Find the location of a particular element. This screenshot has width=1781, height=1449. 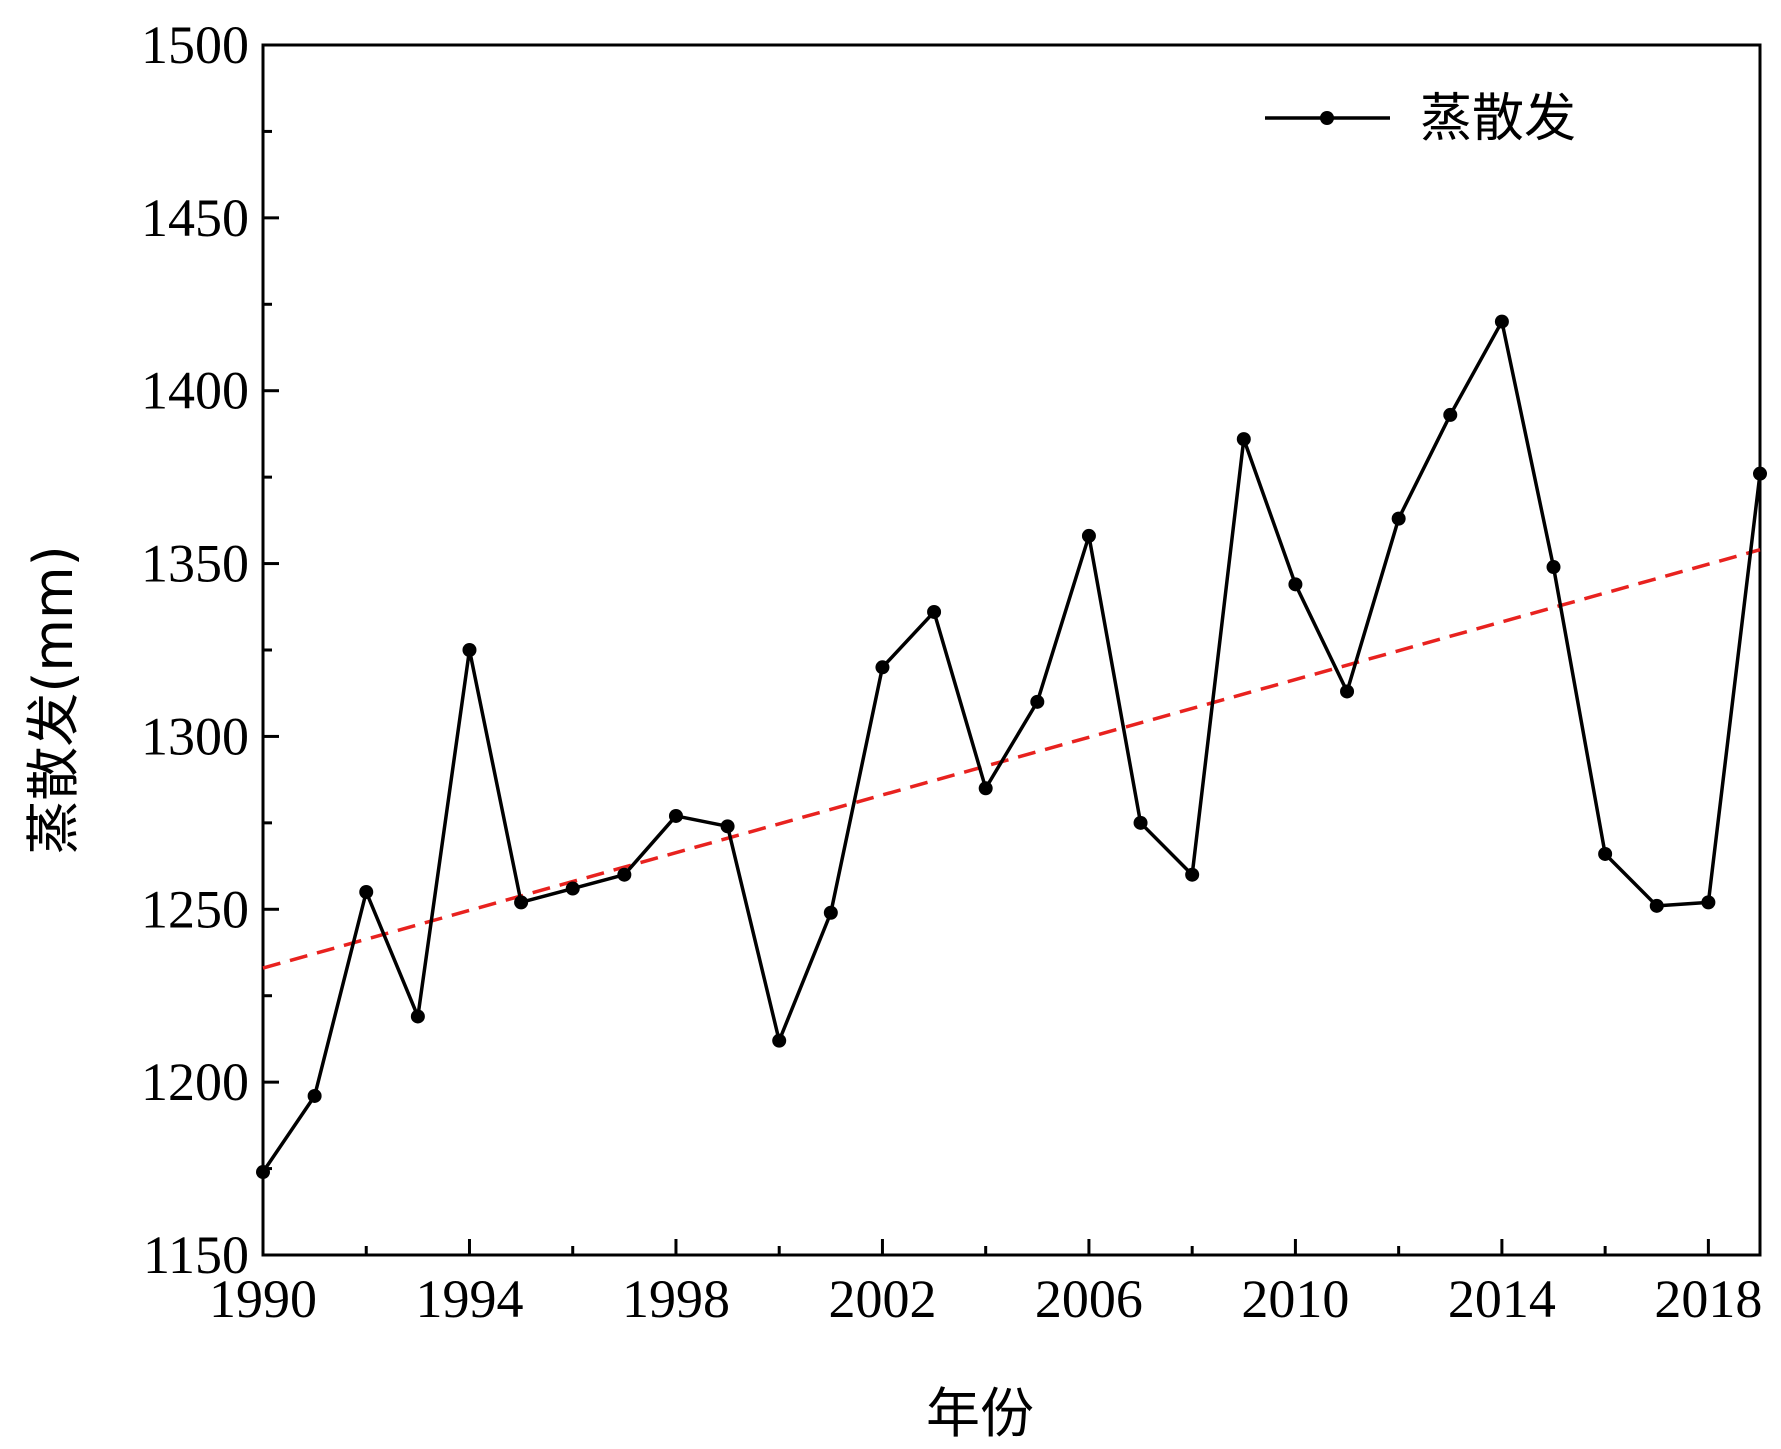

y-tick-label: 1250 is located at coordinates (195, 909).